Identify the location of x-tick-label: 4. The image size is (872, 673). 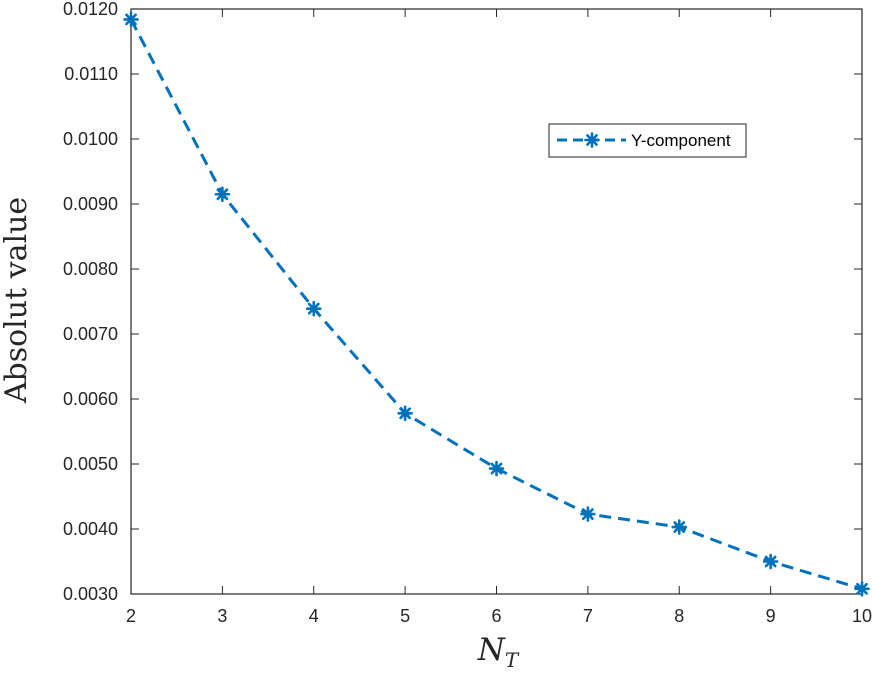
(314, 616).